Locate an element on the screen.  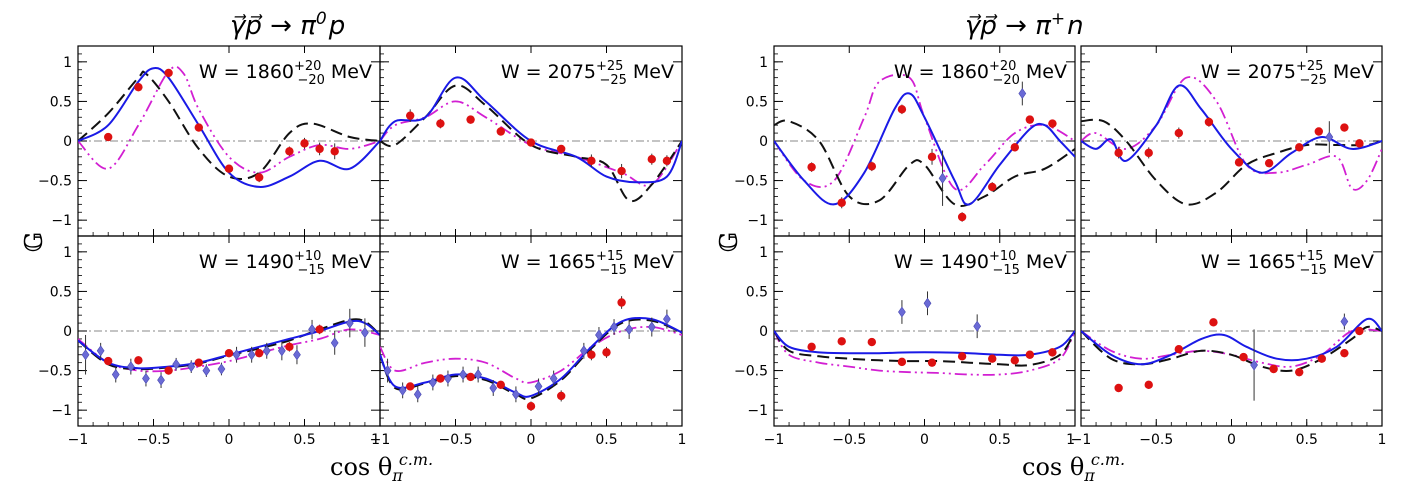
right-xlabel-main: cos θ is located at coordinates (1053, 467).